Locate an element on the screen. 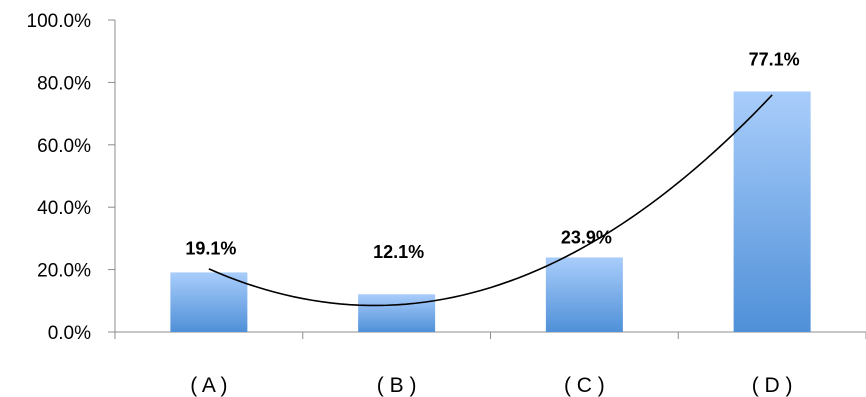 The width and height of the screenshot is (866, 397). data-label: 19.1% is located at coordinates (210, 248).